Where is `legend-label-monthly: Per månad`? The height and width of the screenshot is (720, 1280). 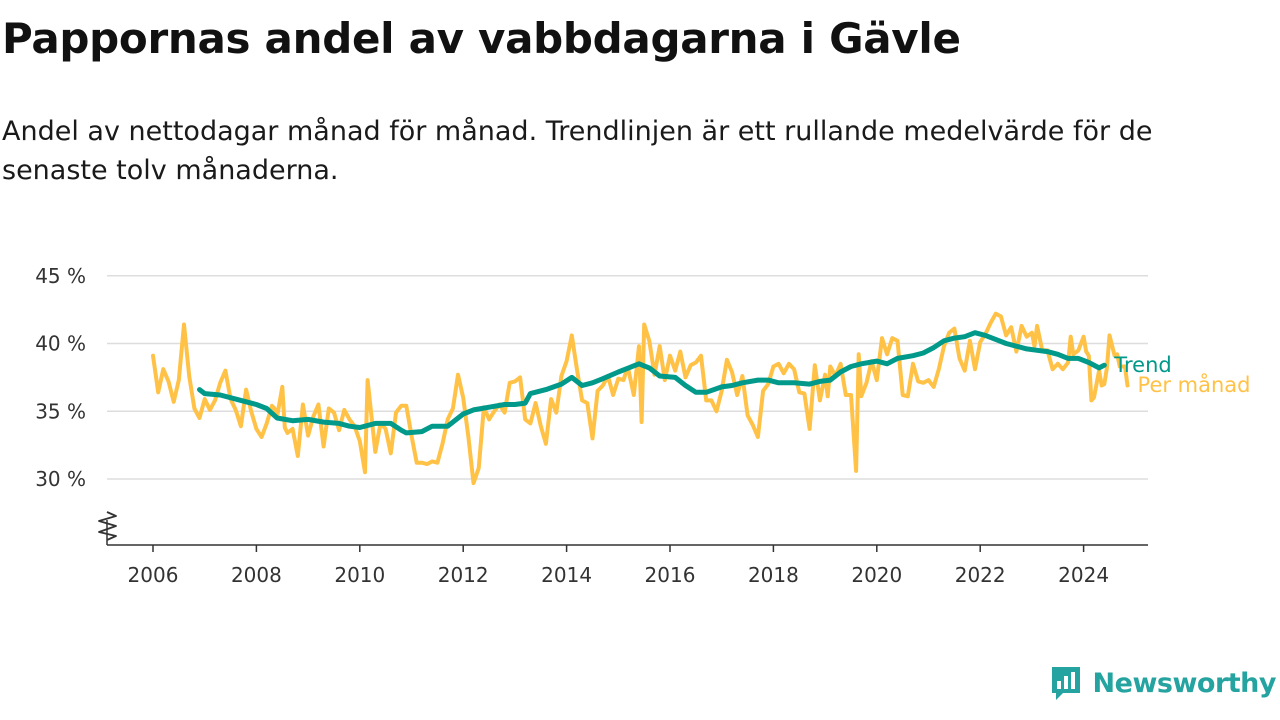 legend-label-monthly: Per månad is located at coordinates (1194, 384).